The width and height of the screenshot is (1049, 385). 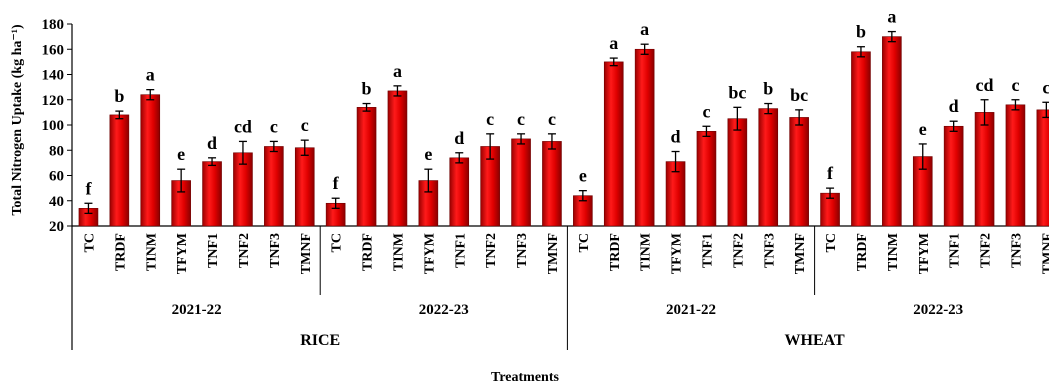 What do you see at coordinates (815, 340) in the screenshot?
I see `crop-label: WHEAT` at bounding box center [815, 340].